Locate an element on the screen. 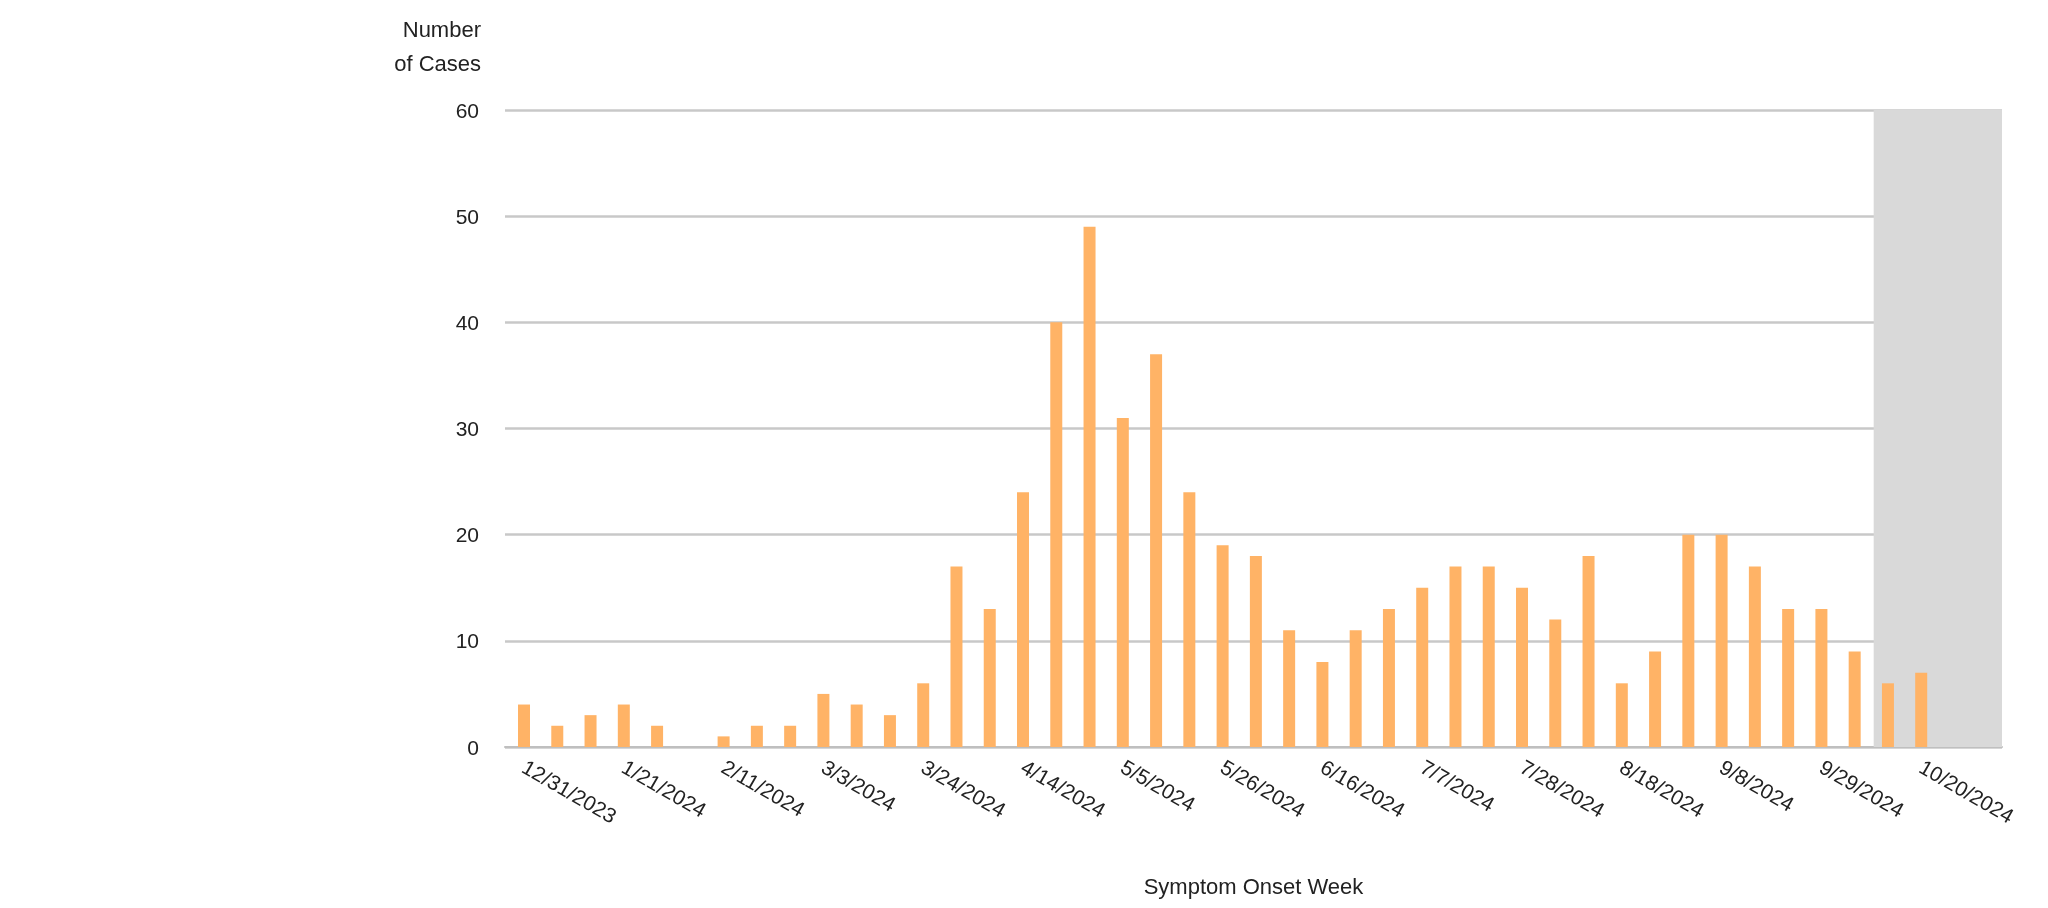  y-axis-title: Number of Cases is located at coordinates (437, 46).